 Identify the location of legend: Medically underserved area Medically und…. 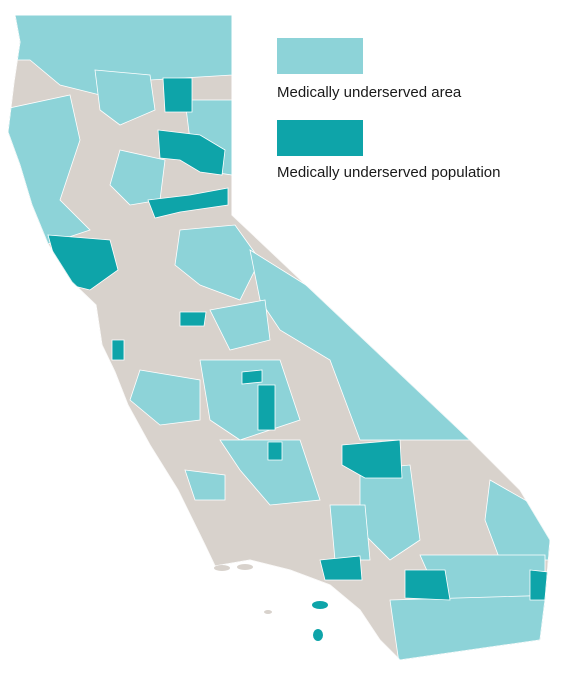
(388, 109).